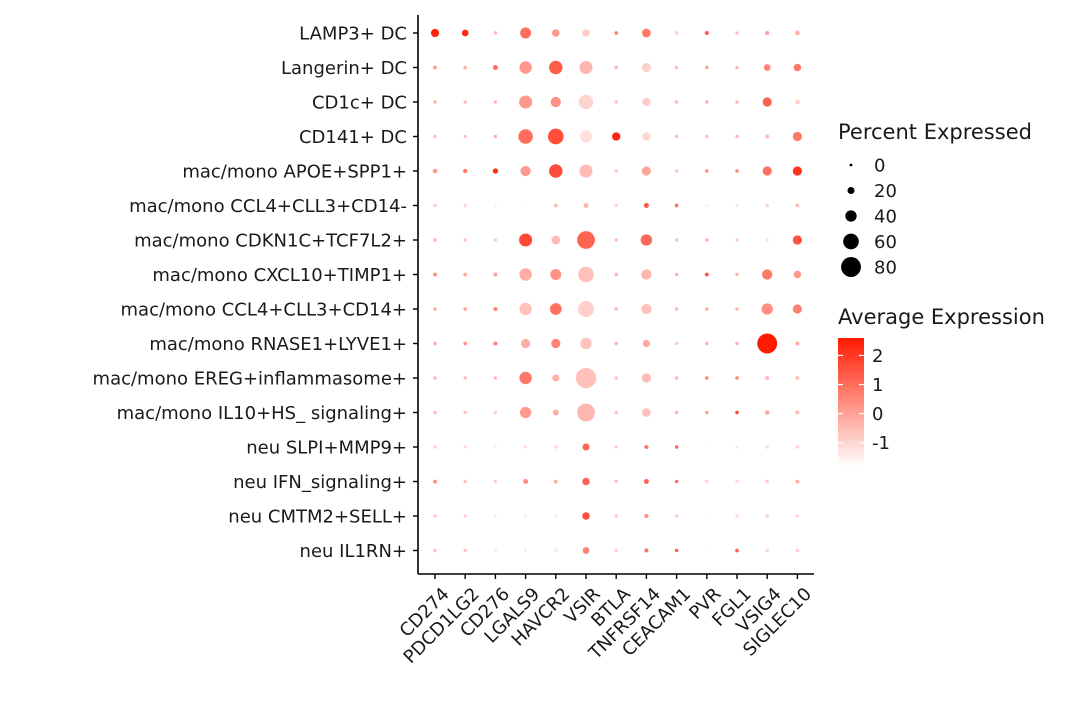 This screenshot has height=724, width=1080. Describe the element at coordinates (317, 517) in the screenshot. I see `y-tick-label: neu CMTM2+SELL+` at that location.